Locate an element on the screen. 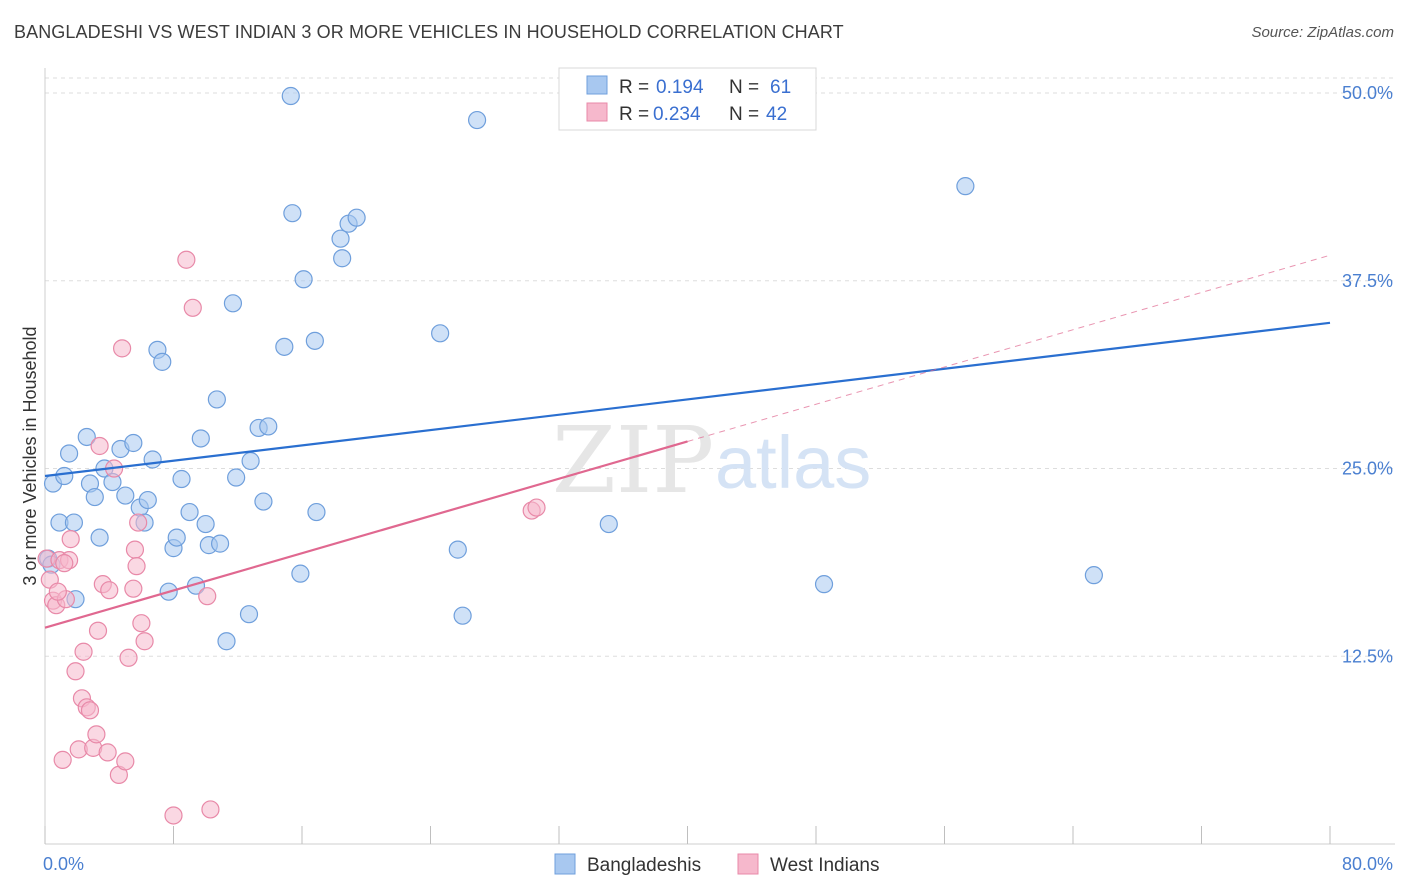 Image resolution: width=1406 pixels, height=892 pixels. y-tick-label-3: 50.0% is located at coordinates (1367, 93).